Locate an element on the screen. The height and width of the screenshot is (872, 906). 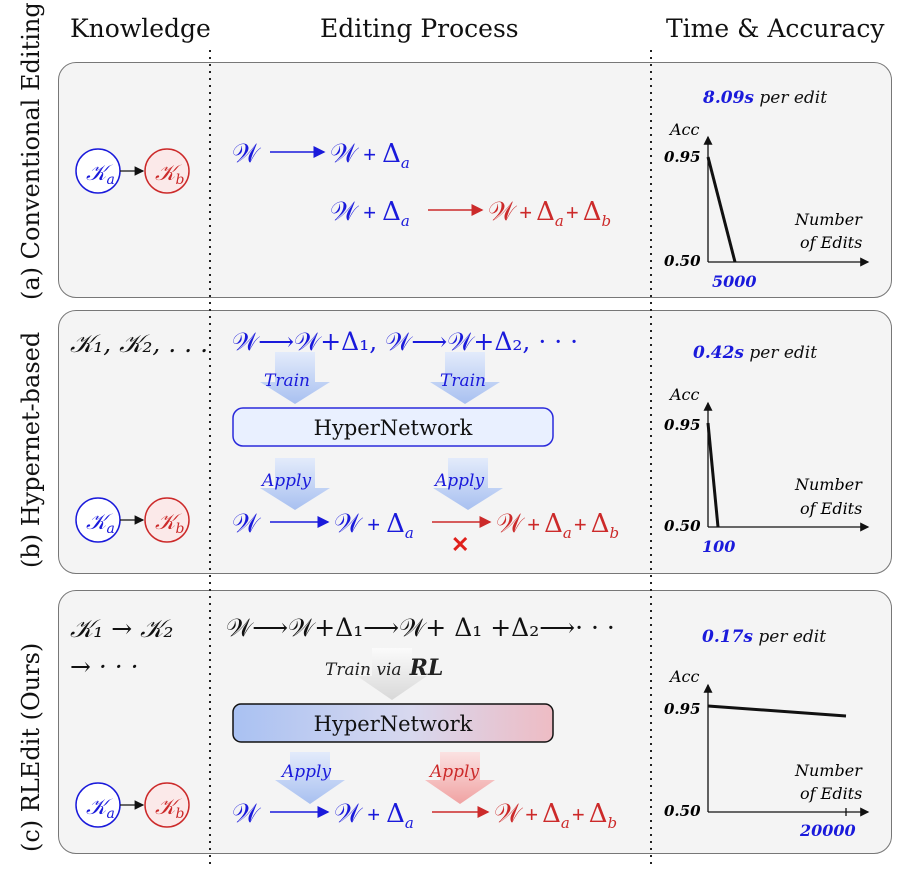
series-line-c is located at coordinates (777, 711).